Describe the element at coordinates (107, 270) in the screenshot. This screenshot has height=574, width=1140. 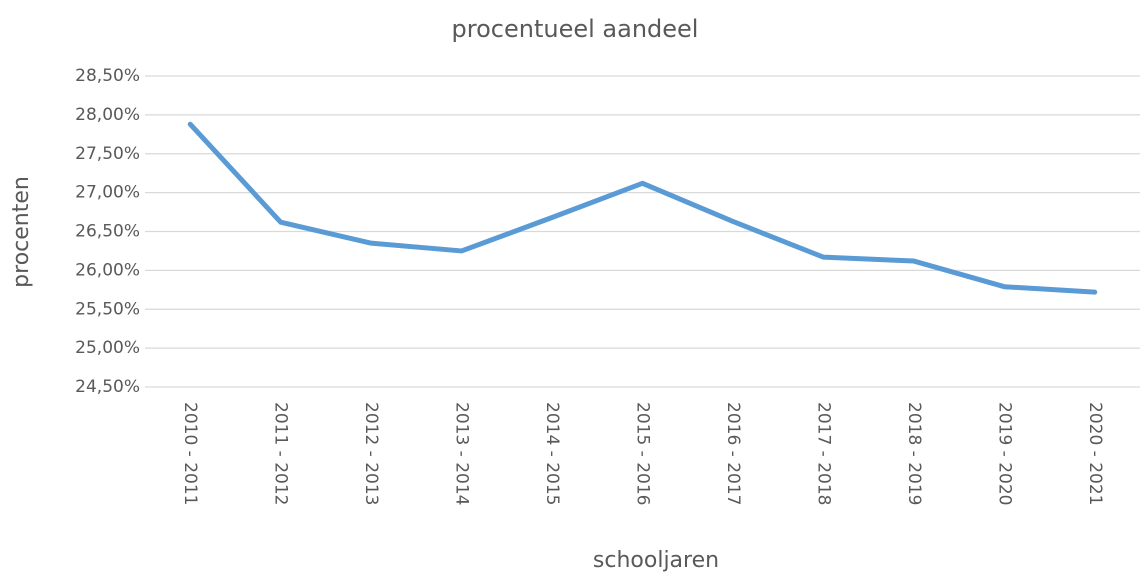
I see `y-tick-label: 26,00%` at that location.